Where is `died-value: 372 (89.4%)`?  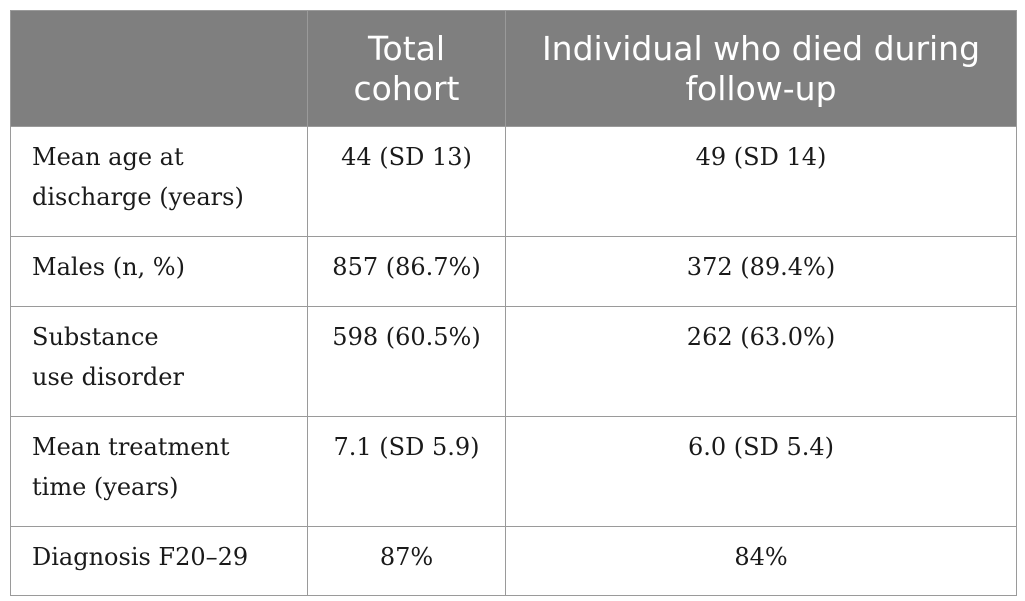 died-value: 372 (89.4%) is located at coordinates (761, 271).